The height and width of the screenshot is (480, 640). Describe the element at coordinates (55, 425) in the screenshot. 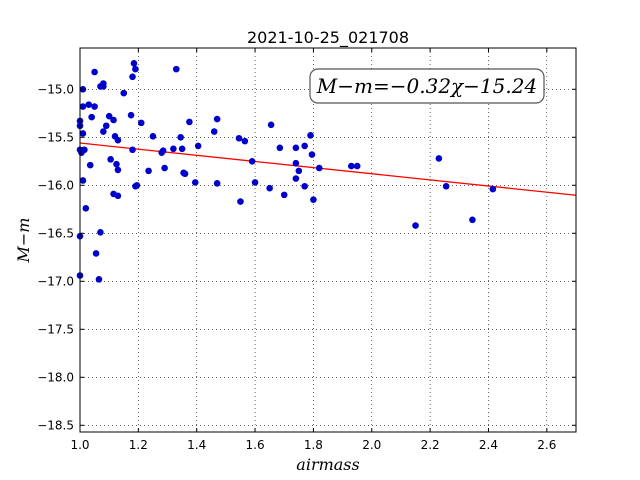

I see `y-tick-label: −18.5` at that location.